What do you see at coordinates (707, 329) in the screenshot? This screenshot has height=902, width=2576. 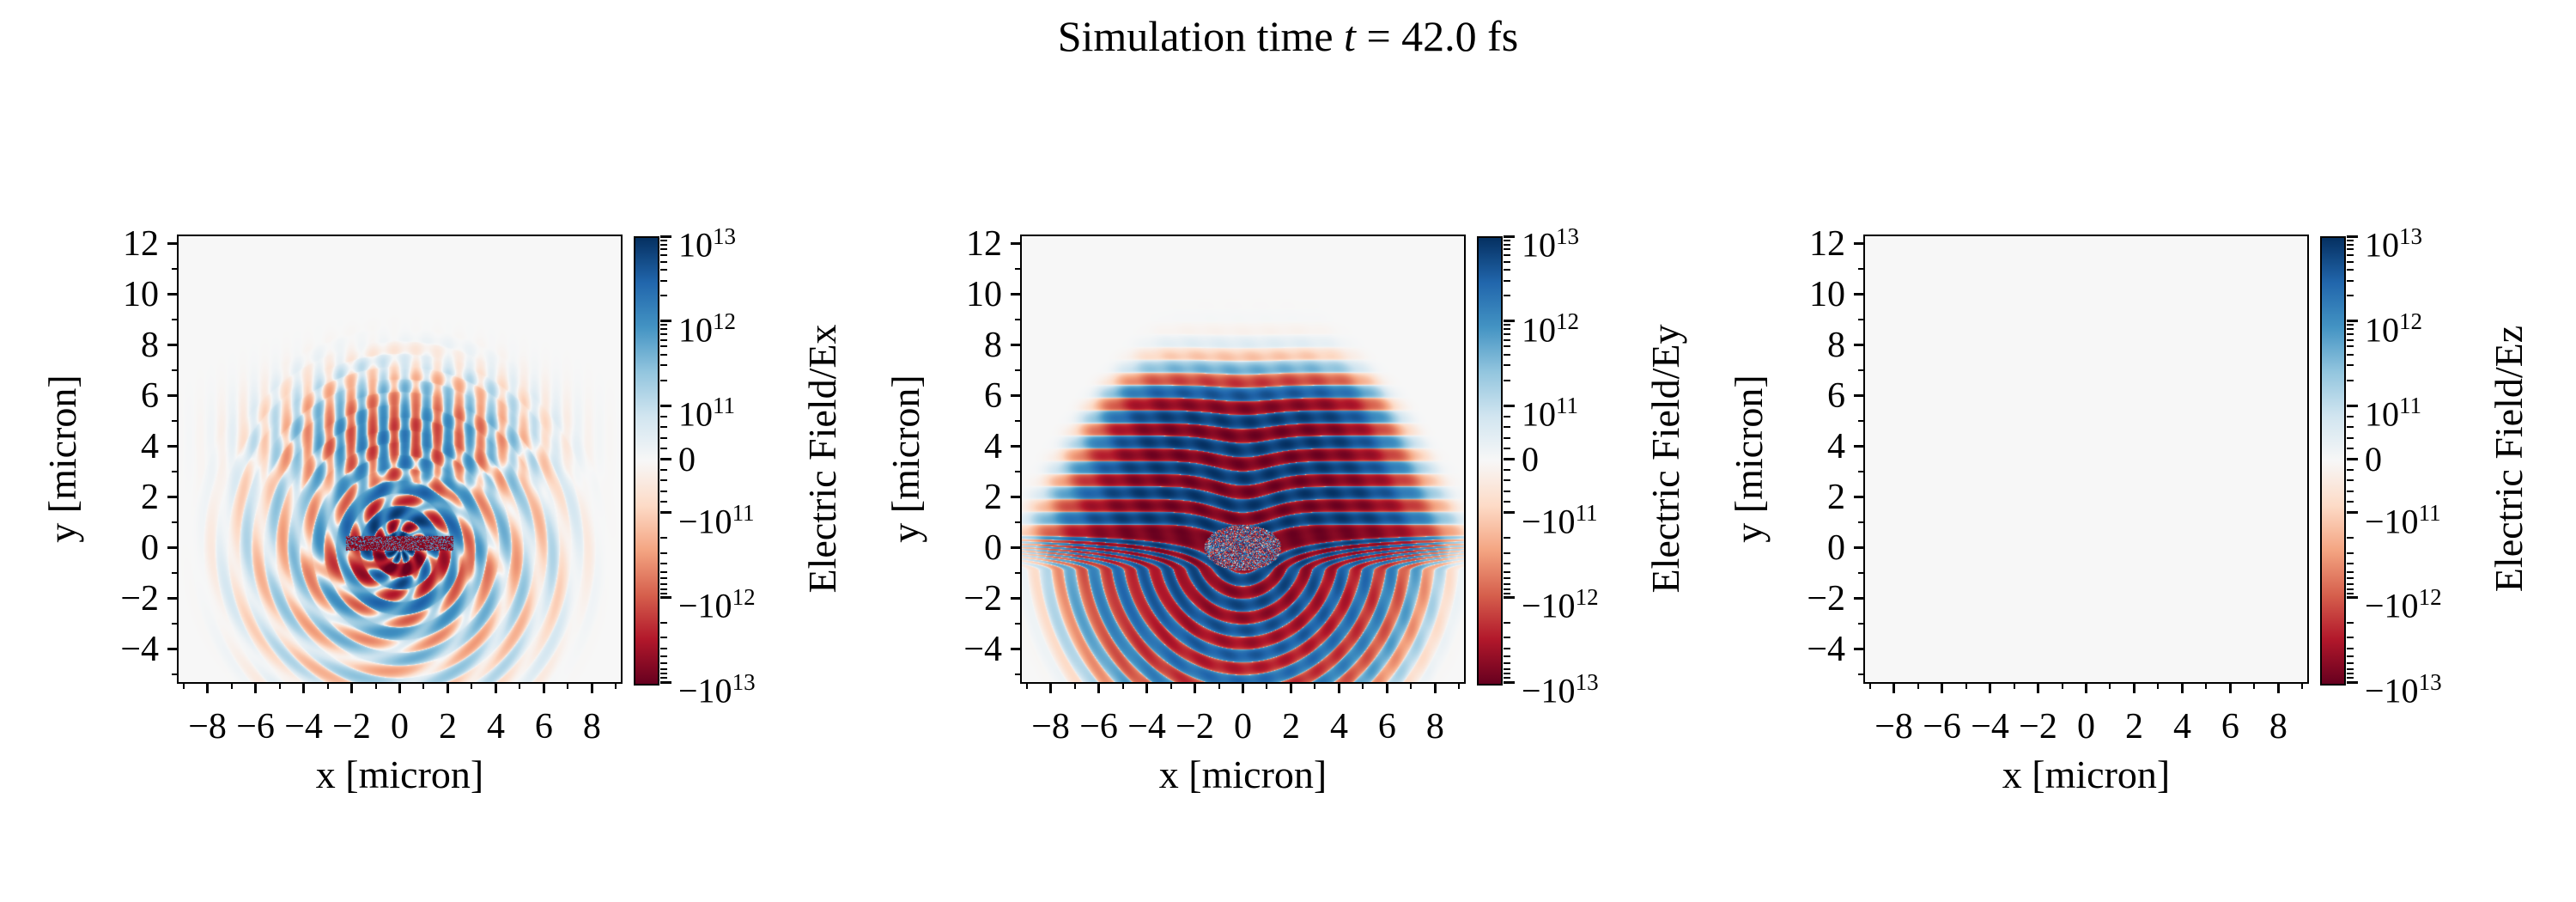 I see `colorbar-tick-label: 1012` at bounding box center [707, 329].